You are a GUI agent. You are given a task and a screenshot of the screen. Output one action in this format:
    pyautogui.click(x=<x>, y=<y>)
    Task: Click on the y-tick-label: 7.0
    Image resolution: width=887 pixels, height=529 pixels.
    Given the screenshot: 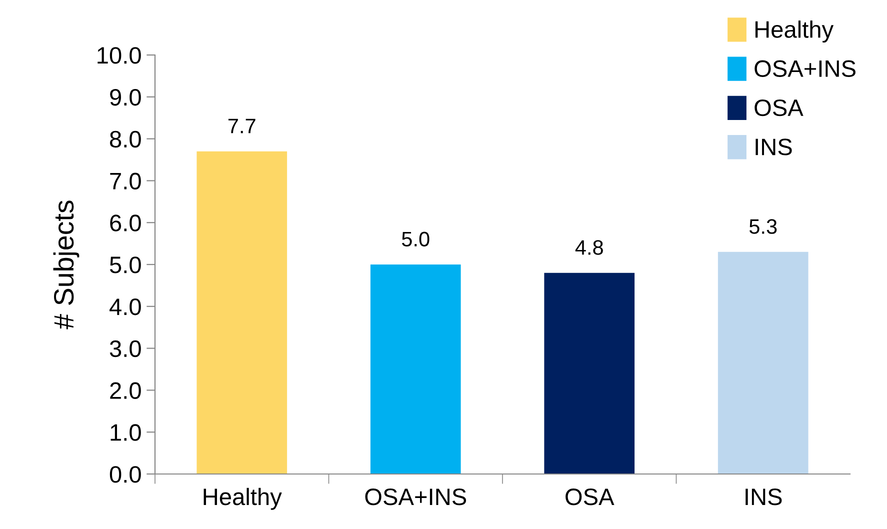 What is the action you would take?
    pyautogui.click(x=125, y=181)
    